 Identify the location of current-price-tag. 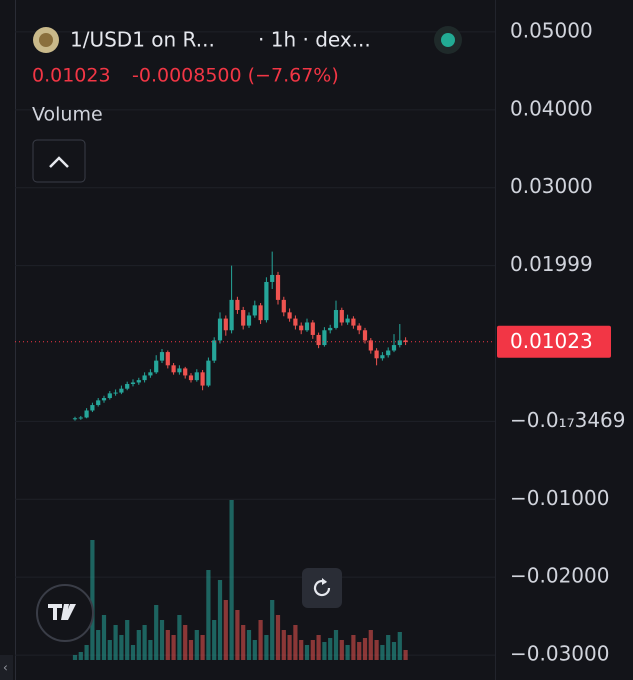
(554, 341).